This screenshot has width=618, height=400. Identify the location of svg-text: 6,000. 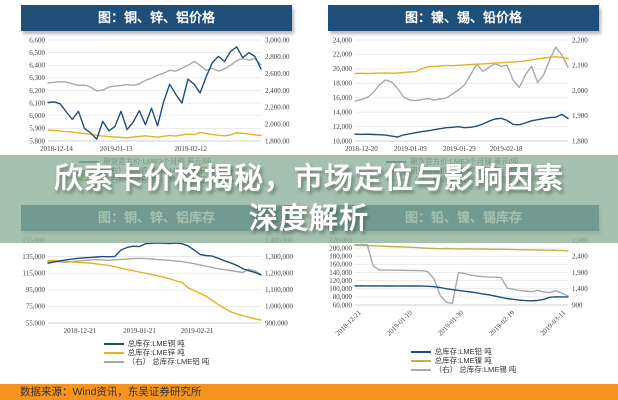
(37, 116).